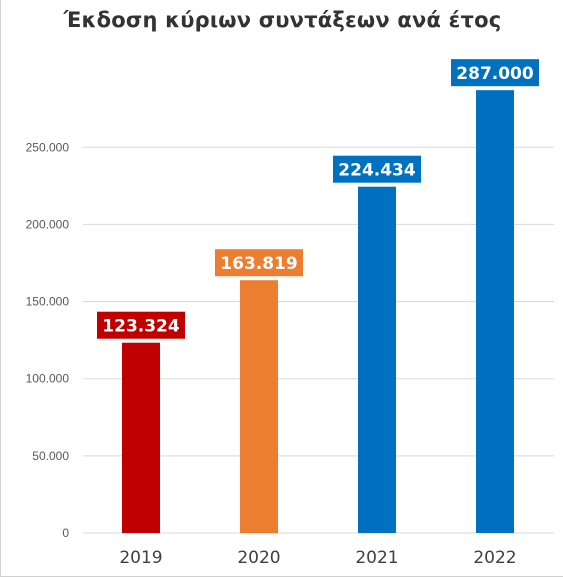 Image resolution: width=563 pixels, height=577 pixels. What do you see at coordinates (140, 558) in the screenshot?
I see `x-tick-label: 2019` at bounding box center [140, 558].